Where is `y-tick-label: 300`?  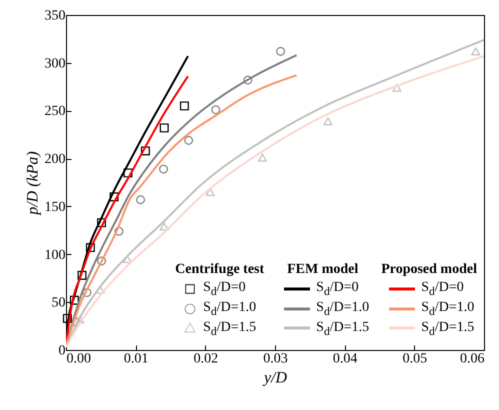
y-tick-label: 300 is located at coordinates (55, 64).